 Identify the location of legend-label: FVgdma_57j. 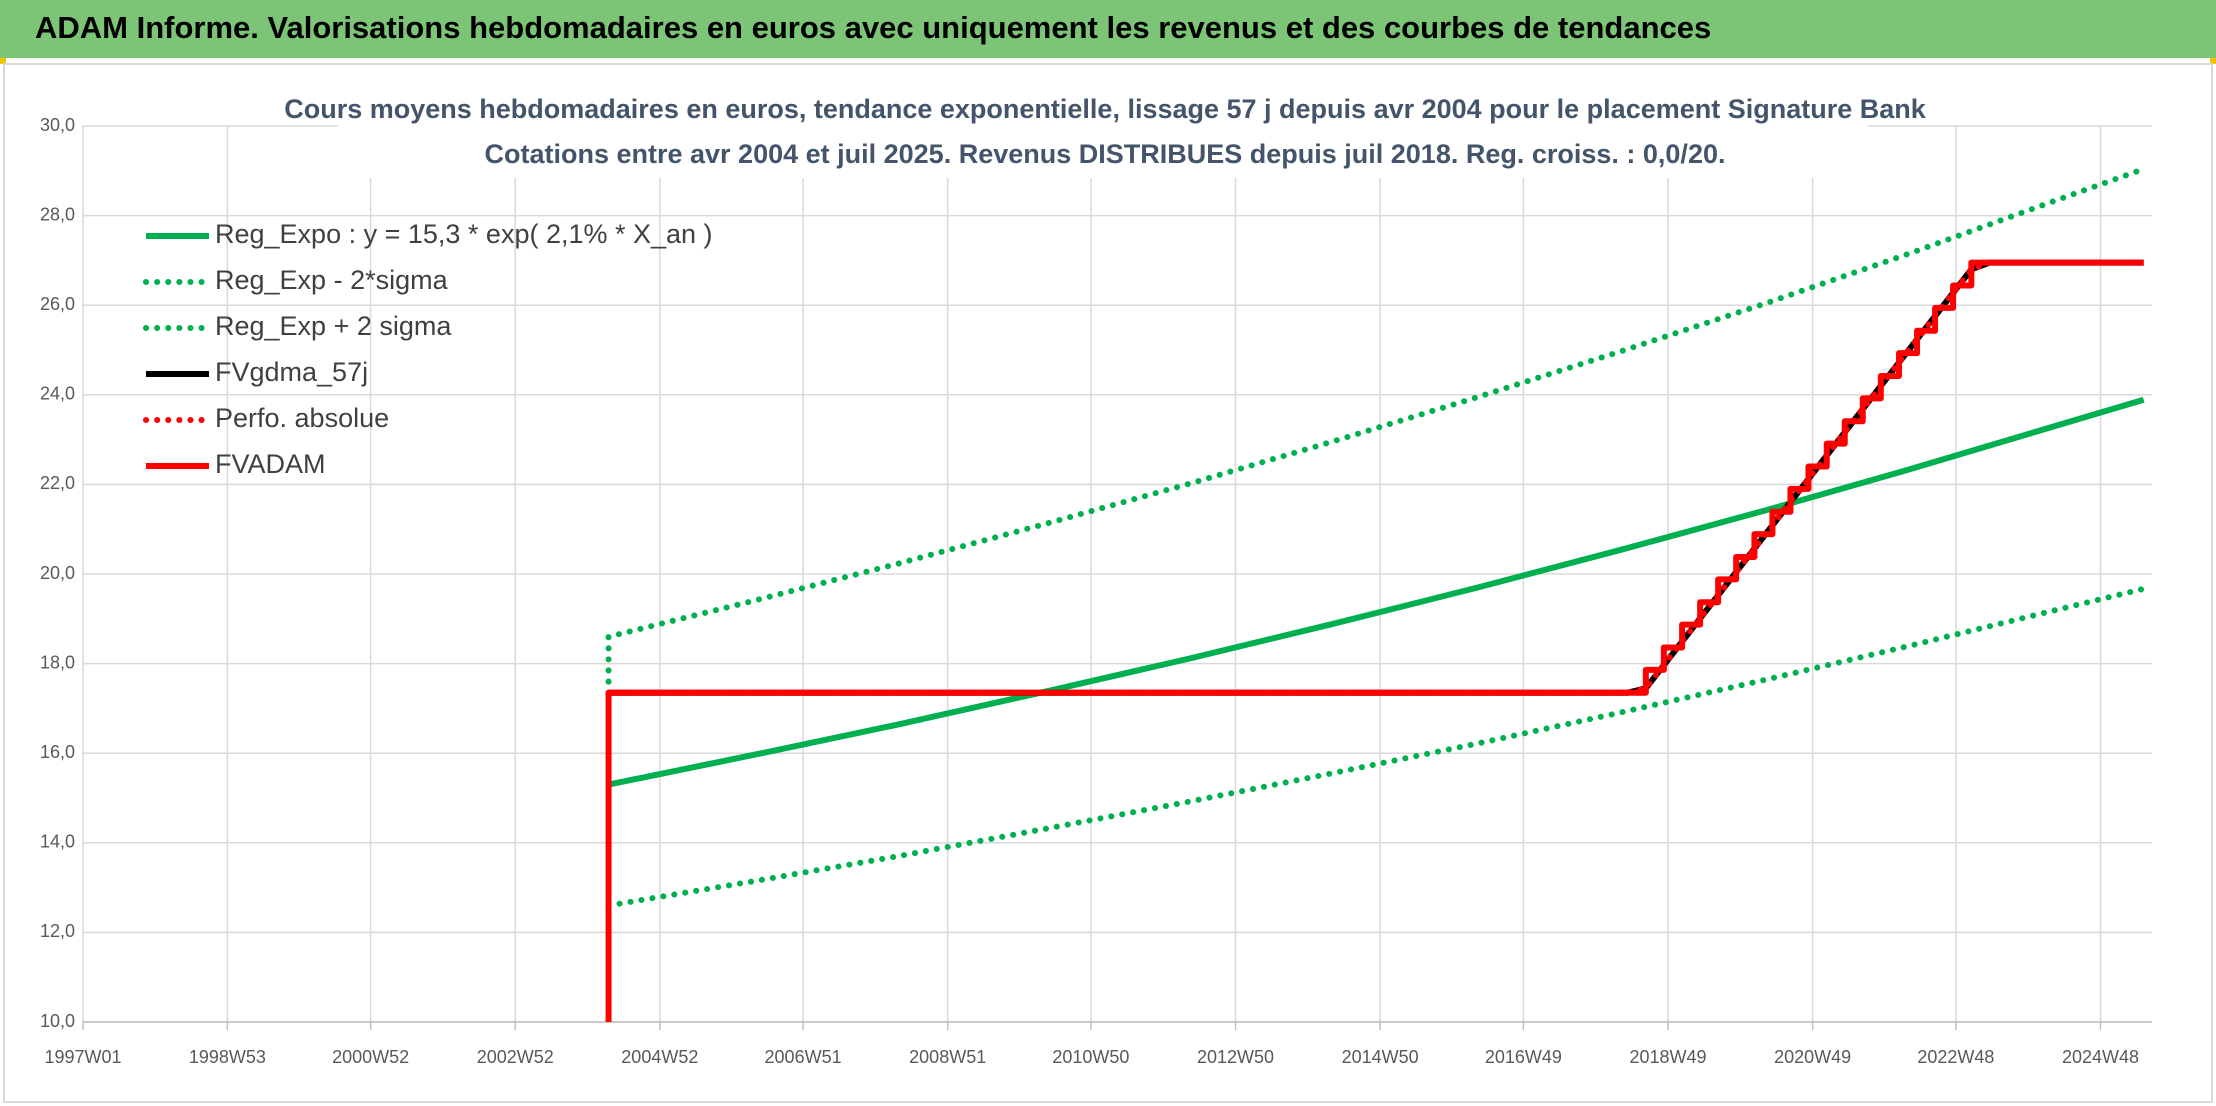
(291, 372).